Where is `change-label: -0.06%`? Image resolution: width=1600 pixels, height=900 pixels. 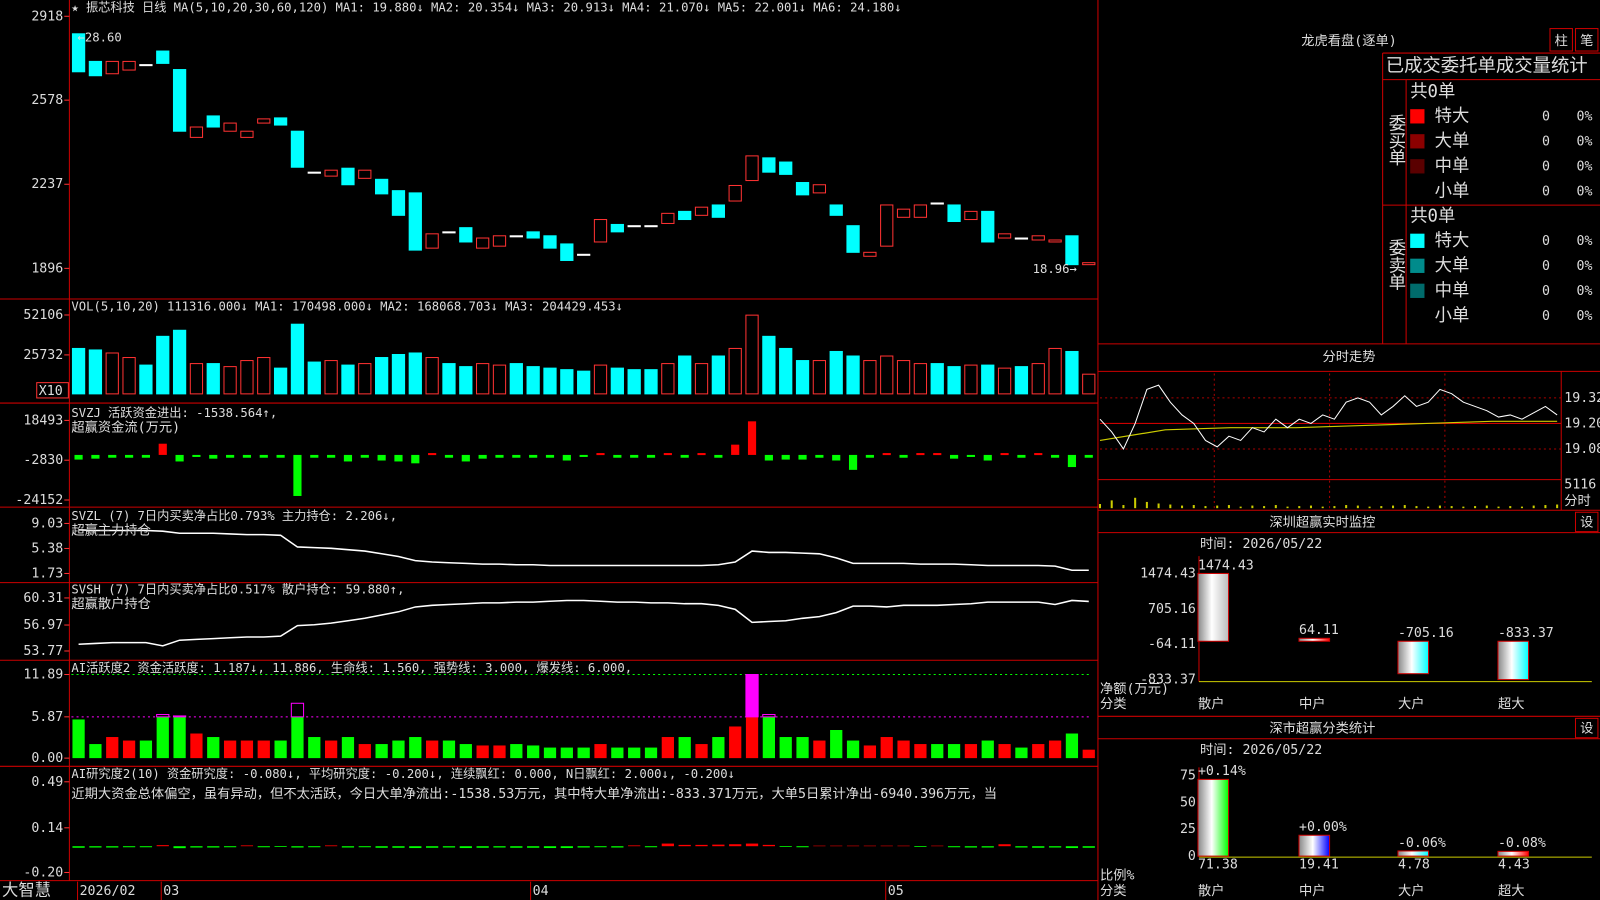 change-label: -0.06% is located at coordinates (1422, 843).